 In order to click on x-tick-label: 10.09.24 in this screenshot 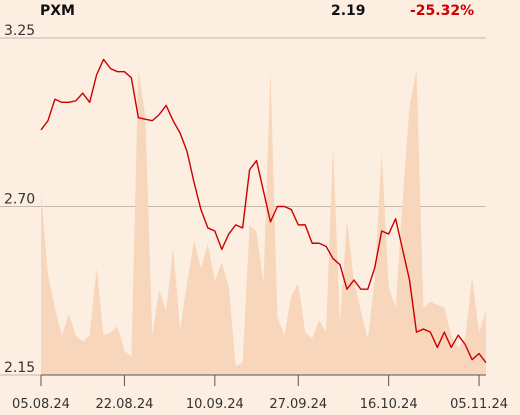, I will do `click(215, 404)`.